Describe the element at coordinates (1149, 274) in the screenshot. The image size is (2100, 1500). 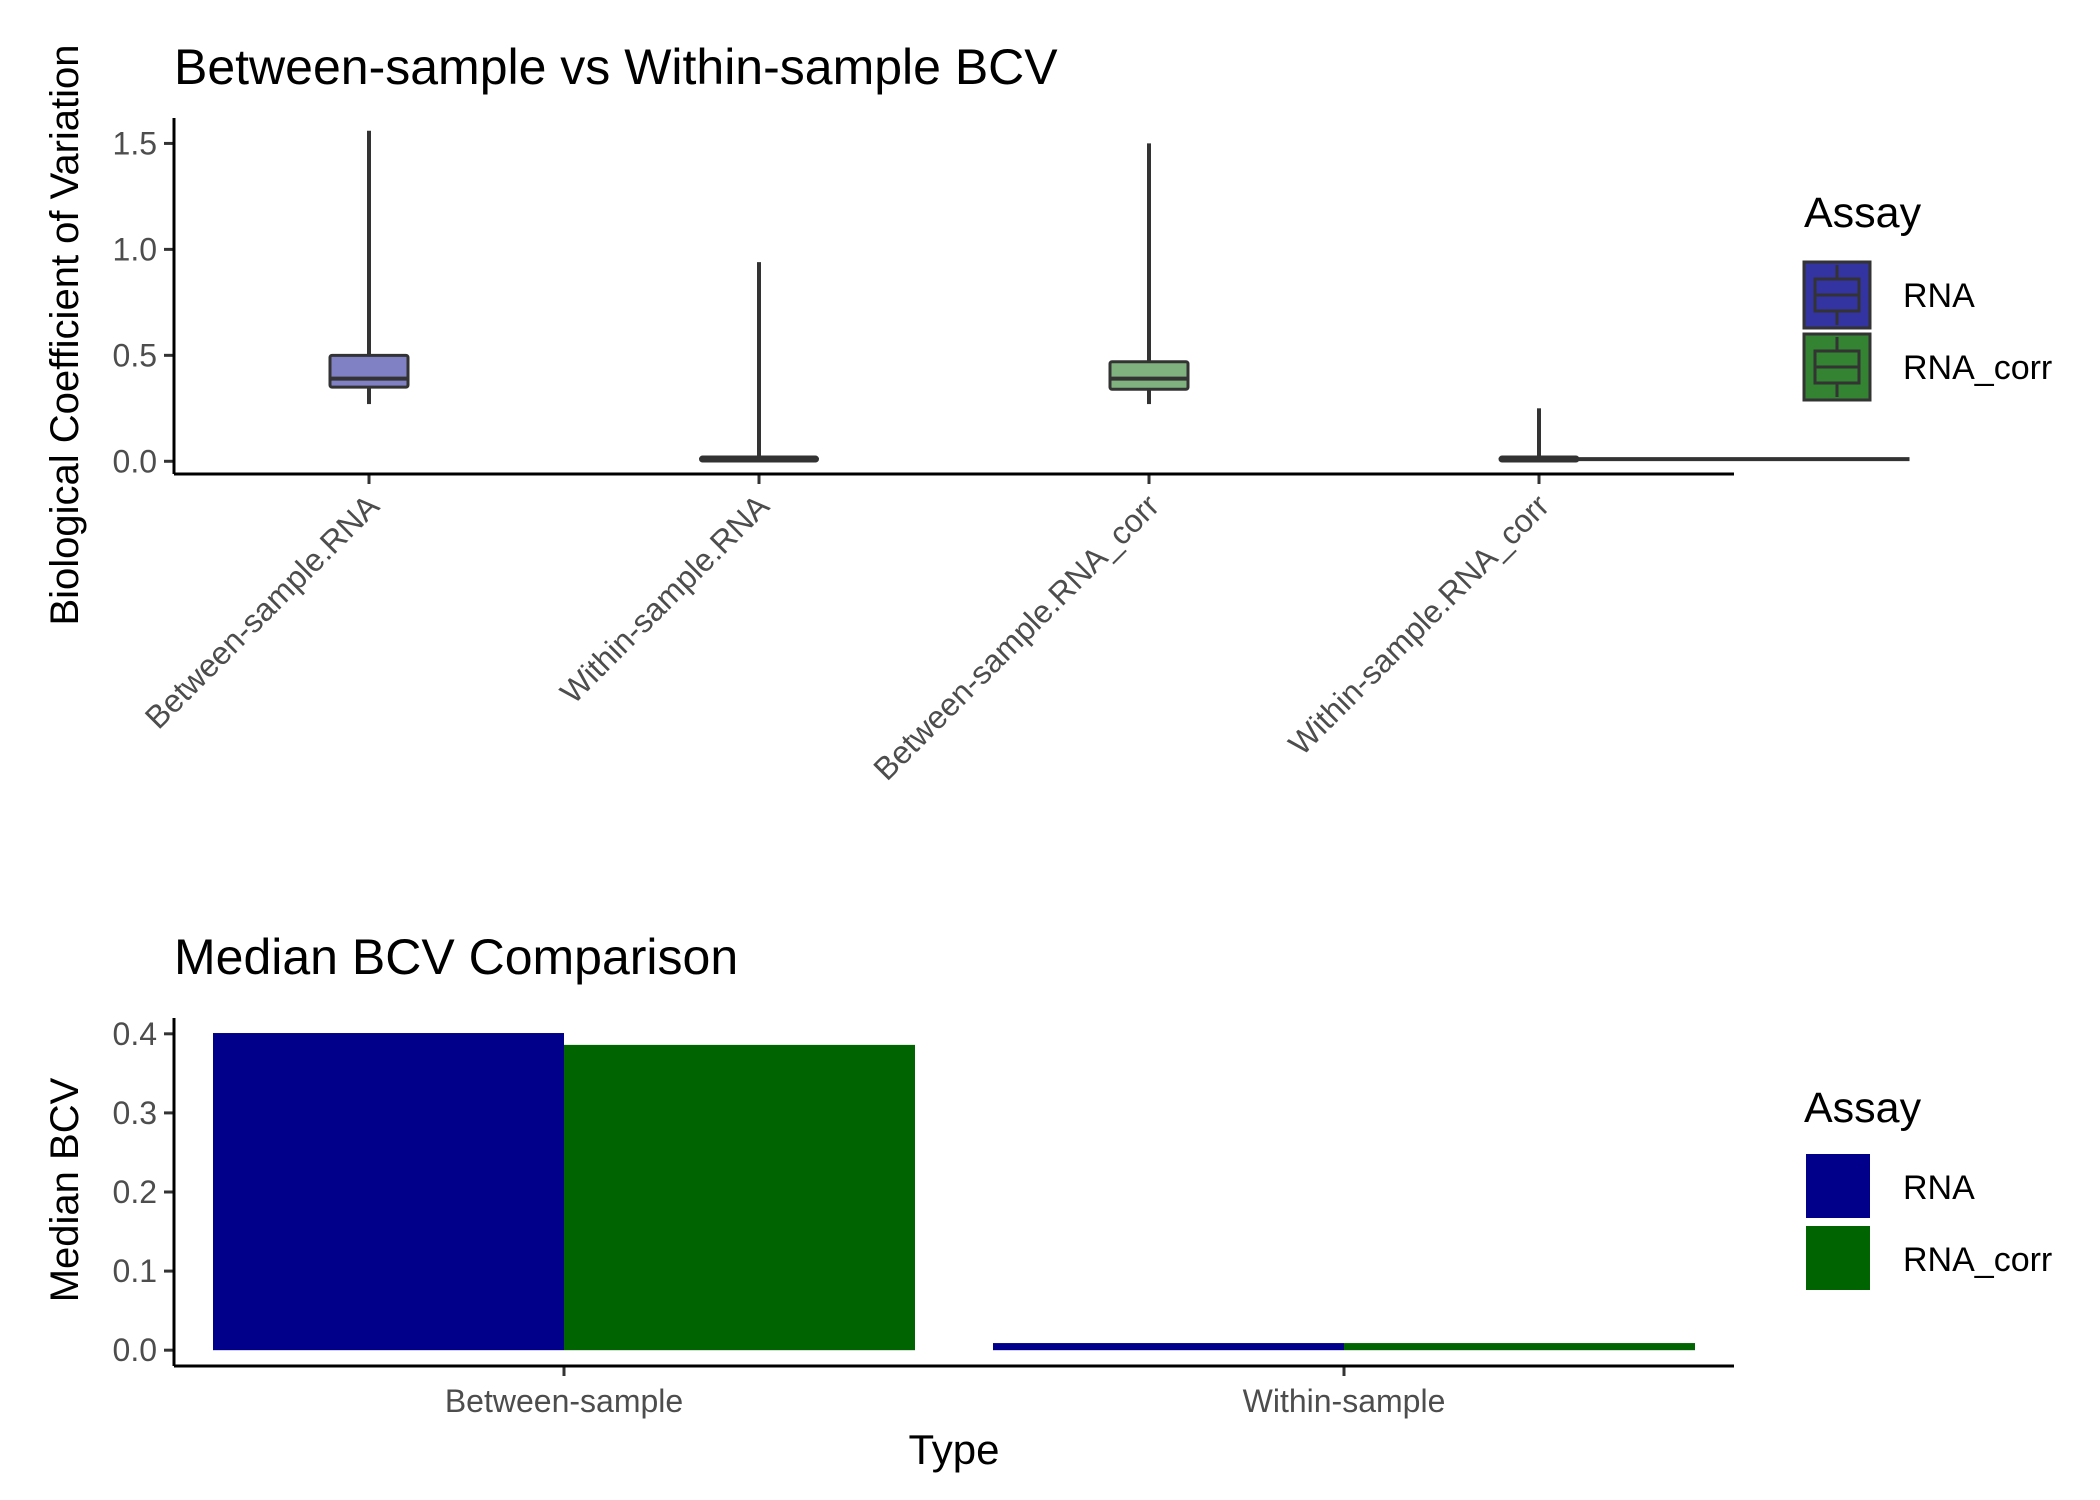
I see `boxplot-box-between-sample-rna-corr` at that location.